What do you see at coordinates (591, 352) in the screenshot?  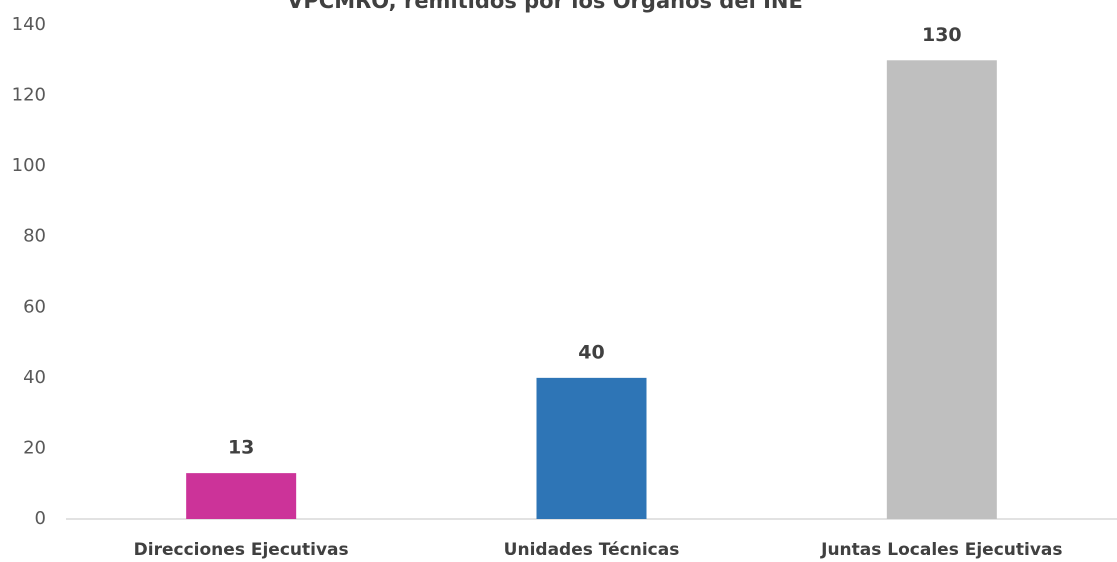 I see `value-label: 40` at bounding box center [591, 352].